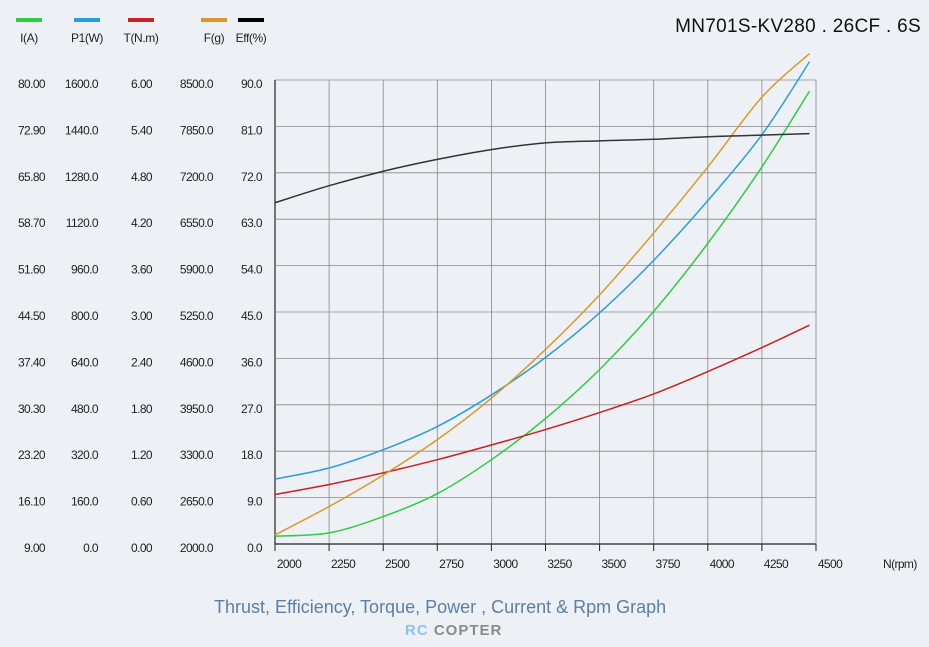  I want to click on y-tick-label-0: 65.80, so click(32, 177).